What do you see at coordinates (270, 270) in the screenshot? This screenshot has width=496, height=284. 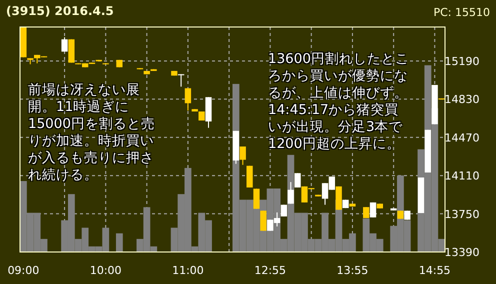 I see `x-tick-label: 12:55` at bounding box center [270, 270].